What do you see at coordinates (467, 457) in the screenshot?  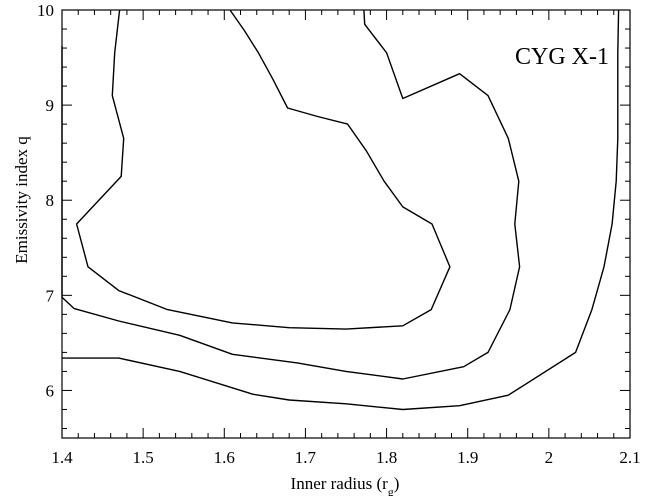 I see `x-tick-label: 1.9` at bounding box center [467, 457].